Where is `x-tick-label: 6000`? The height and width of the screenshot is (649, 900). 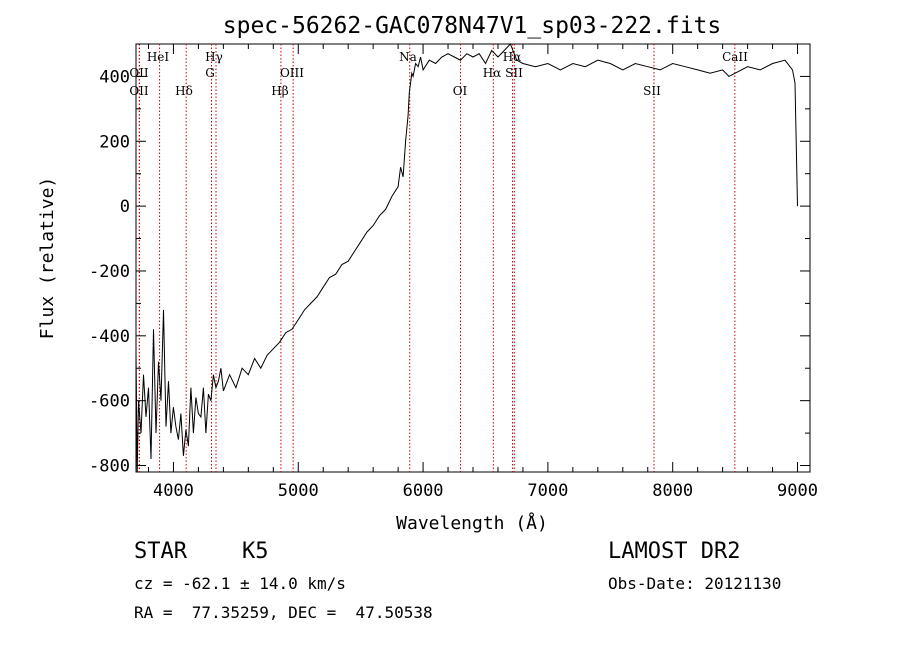
x-tick-label: 6000 is located at coordinates (423, 491).